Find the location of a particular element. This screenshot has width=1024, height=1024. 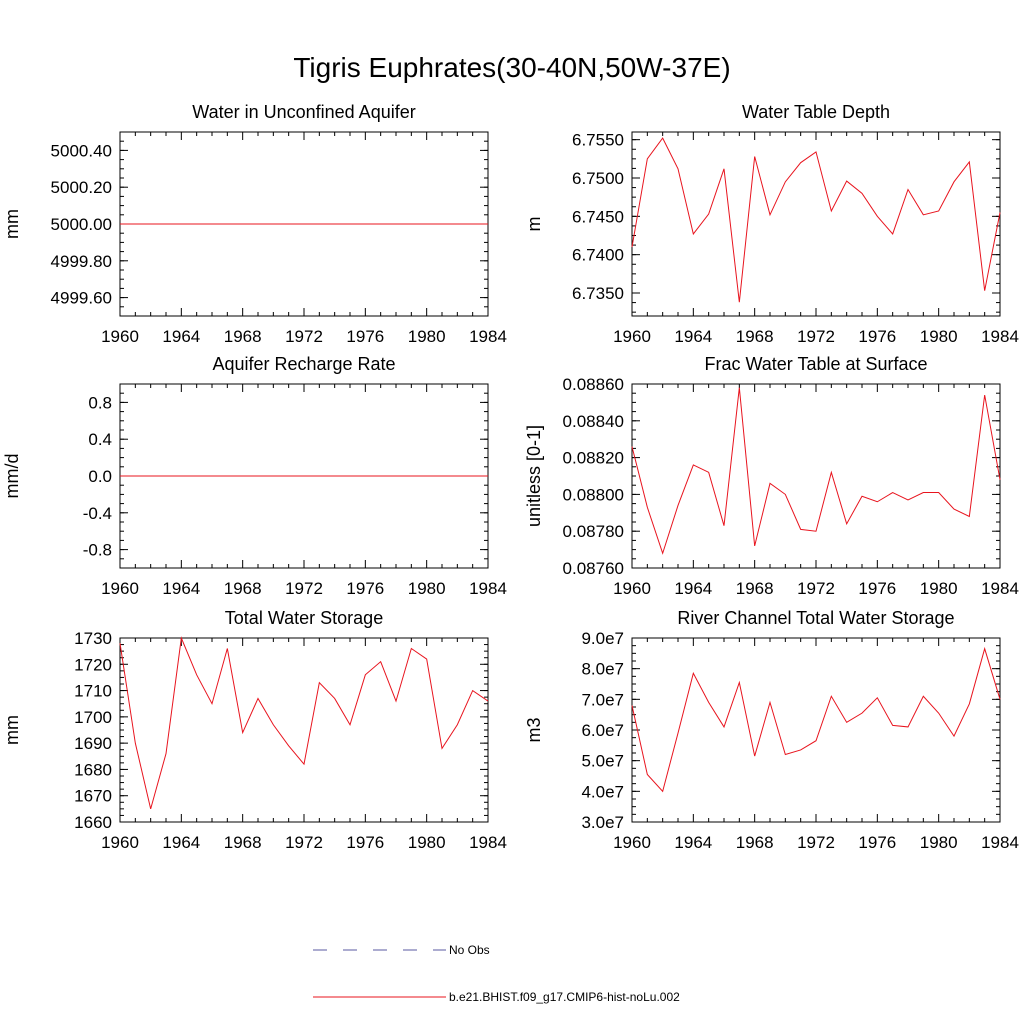

y-tick-label: 5000.40 is located at coordinates (81, 150).